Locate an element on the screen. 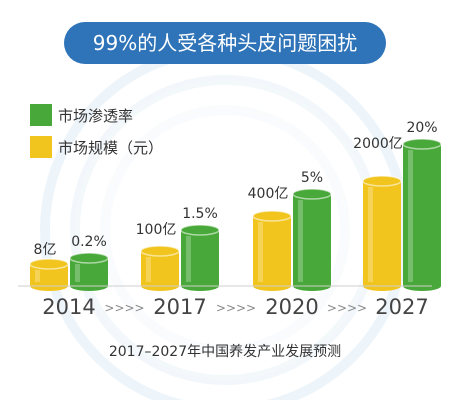  banner: 99%的人受各种头皮问题困扰 is located at coordinates (225, 43).